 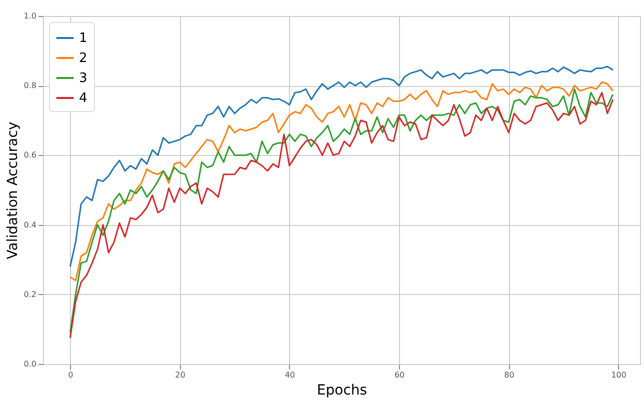 I want to click on legend-label: 3, so click(x=83, y=78).